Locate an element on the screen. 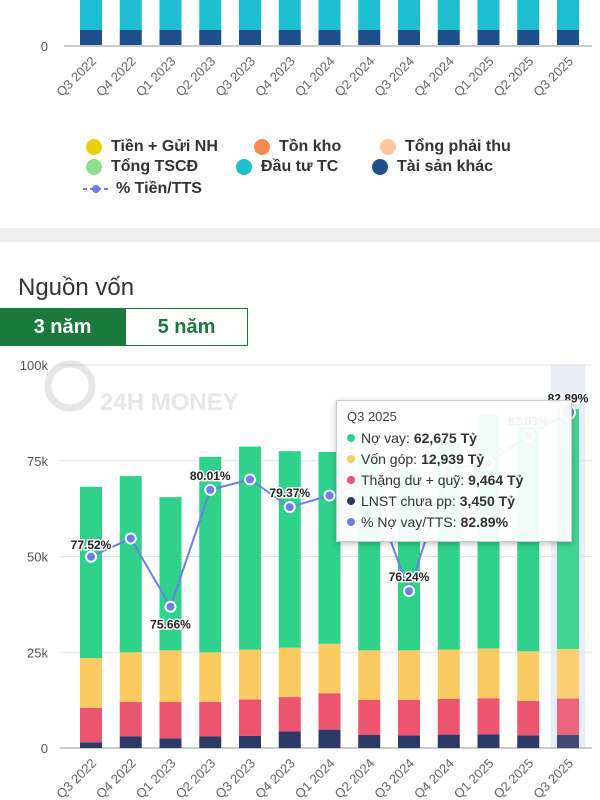 The height and width of the screenshot is (800, 600). legend-item-other-assets: Tài sản khác is located at coordinates (432, 167).